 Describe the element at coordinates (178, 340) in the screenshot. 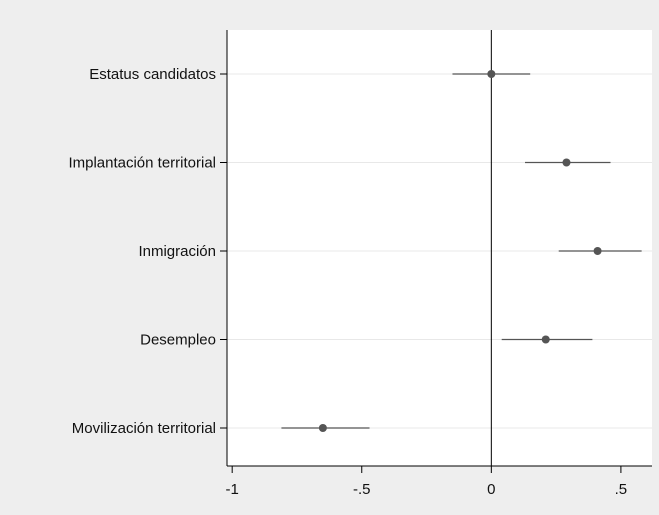

I see `y-tick-label: Desempleo` at that location.